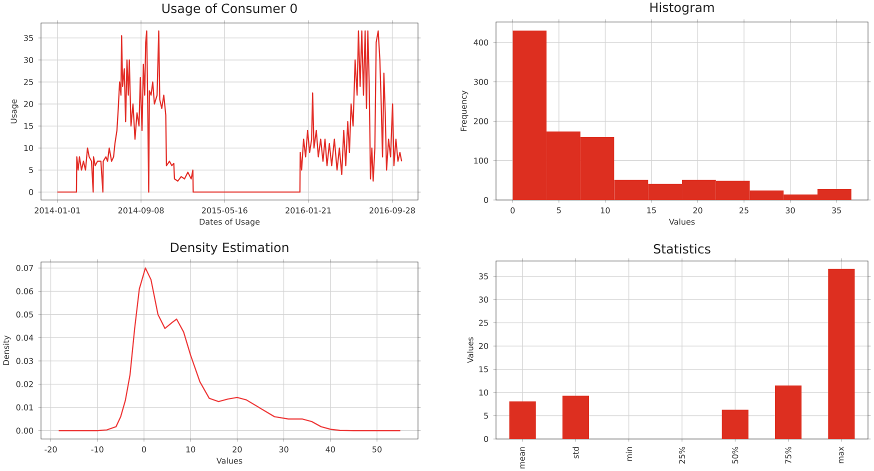 Image resolution: width=874 pixels, height=471 pixels. I want to click on x-tick-label: 40, so click(330, 449).